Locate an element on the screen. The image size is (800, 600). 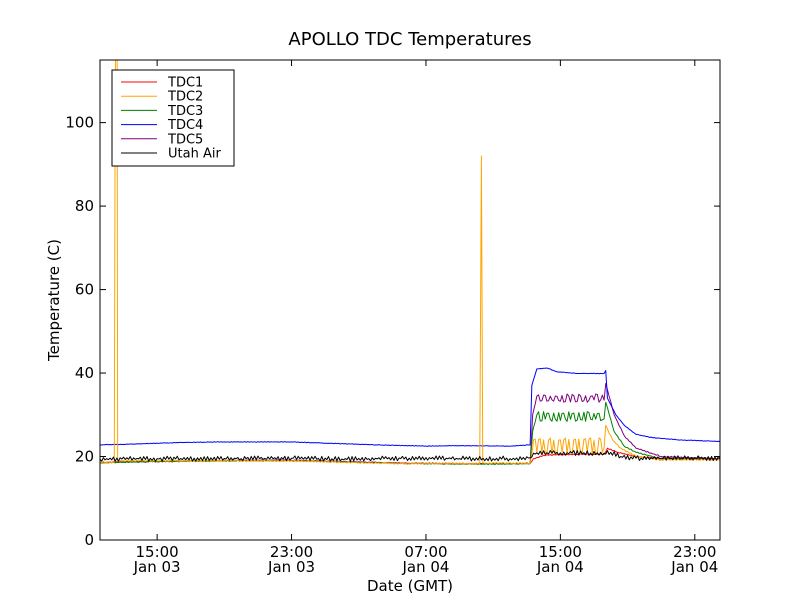
legend-label: TDC4 is located at coordinates (185, 125).